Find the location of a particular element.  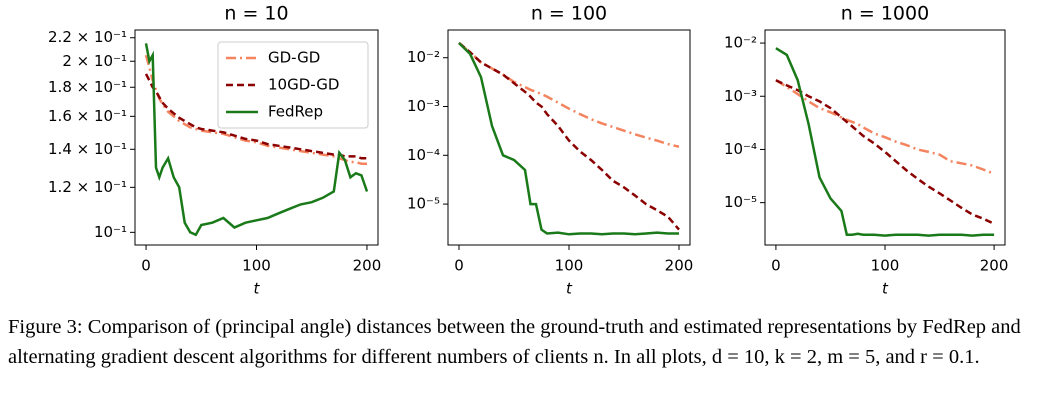

y-tick-label: 10⁻¹ is located at coordinates (110, 232).